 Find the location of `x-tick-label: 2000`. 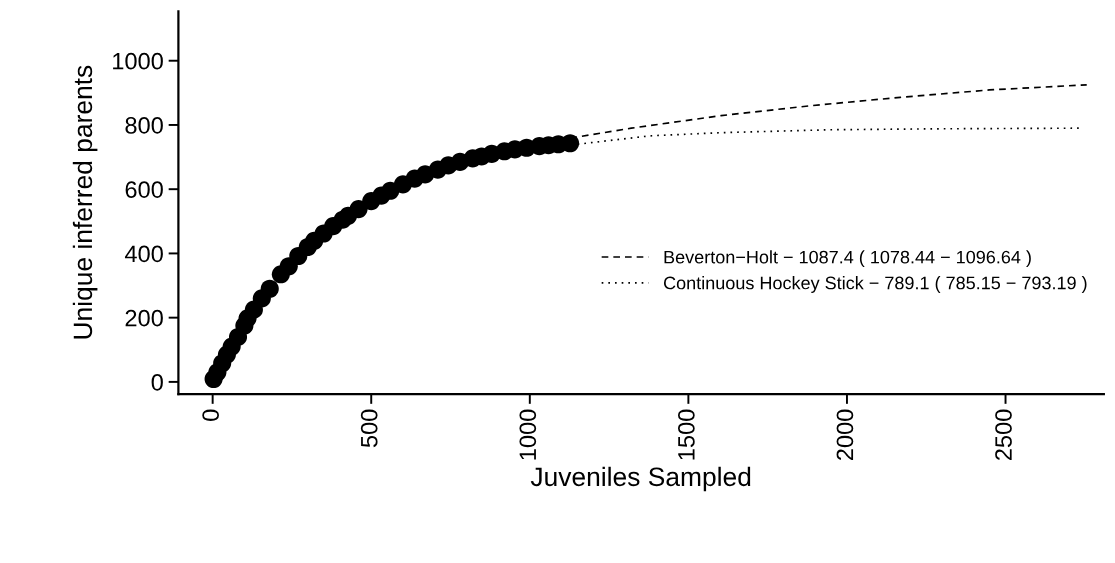

x-tick-label: 2000 is located at coordinates (845, 435).